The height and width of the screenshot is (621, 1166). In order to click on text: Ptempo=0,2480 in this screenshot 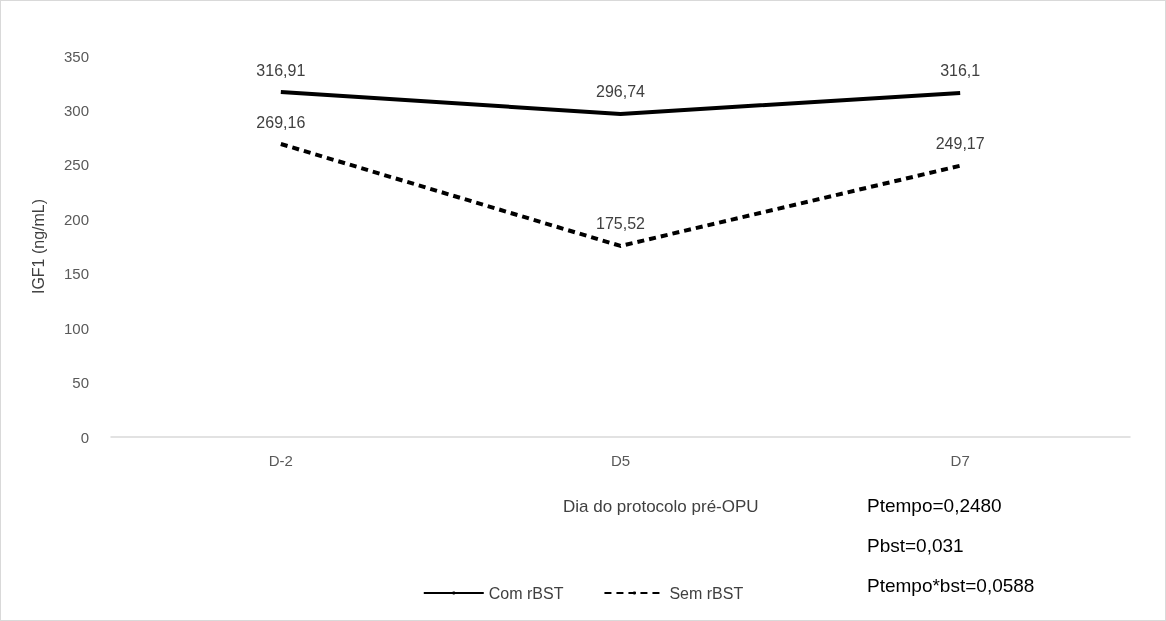, I will do `click(934, 505)`.